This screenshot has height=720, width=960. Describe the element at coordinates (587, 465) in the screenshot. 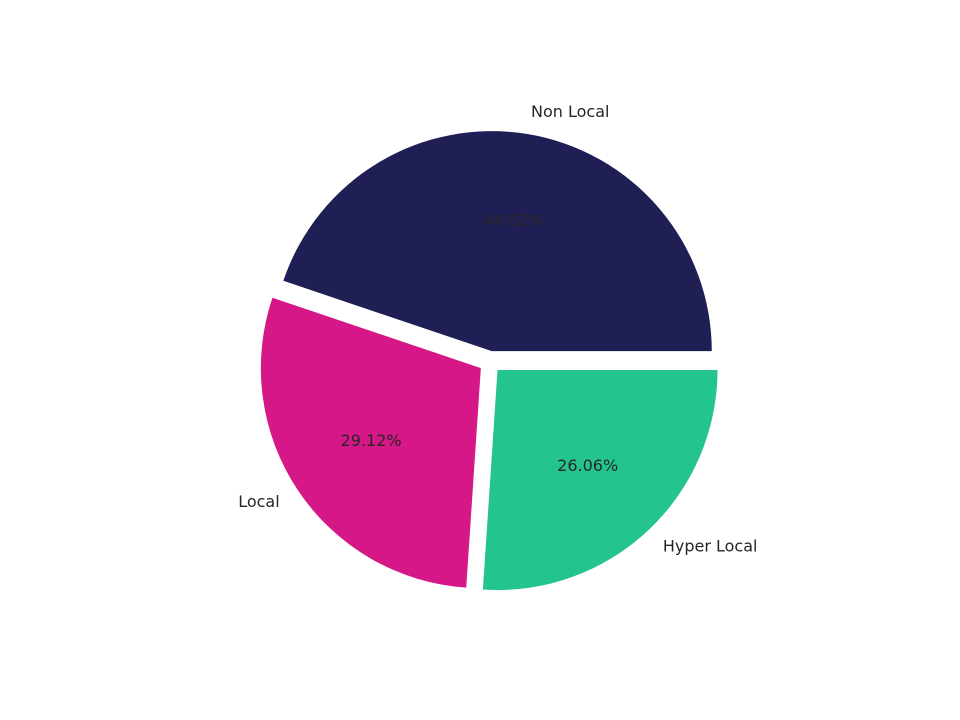

I see `percent-label: 26.06%` at that location.